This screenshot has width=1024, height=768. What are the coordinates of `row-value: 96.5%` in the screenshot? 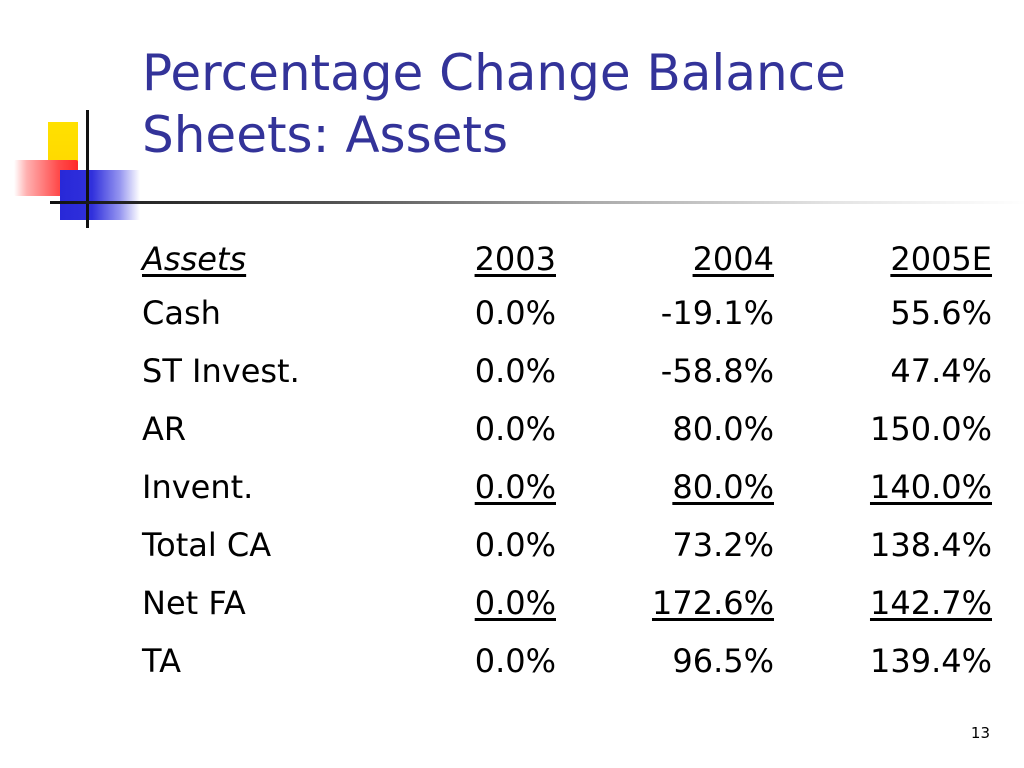 It's located at (665, 661).